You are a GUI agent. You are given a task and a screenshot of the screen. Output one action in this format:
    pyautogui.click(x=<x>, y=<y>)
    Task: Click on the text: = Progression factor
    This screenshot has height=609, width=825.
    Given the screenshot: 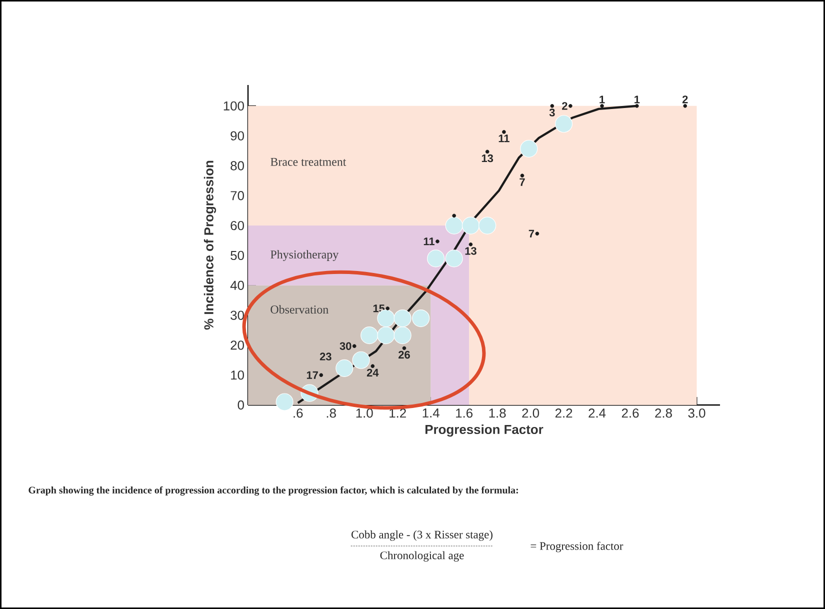 What is the action you would take?
    pyautogui.click(x=577, y=547)
    